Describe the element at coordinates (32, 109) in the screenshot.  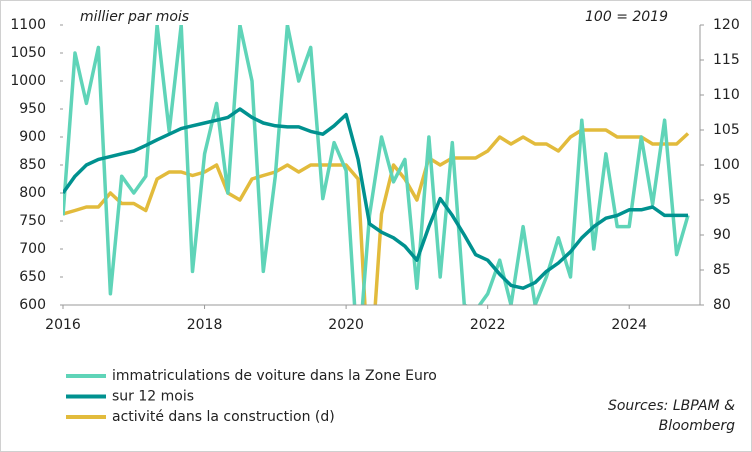
I see `y-tick-label: 950` at that location.